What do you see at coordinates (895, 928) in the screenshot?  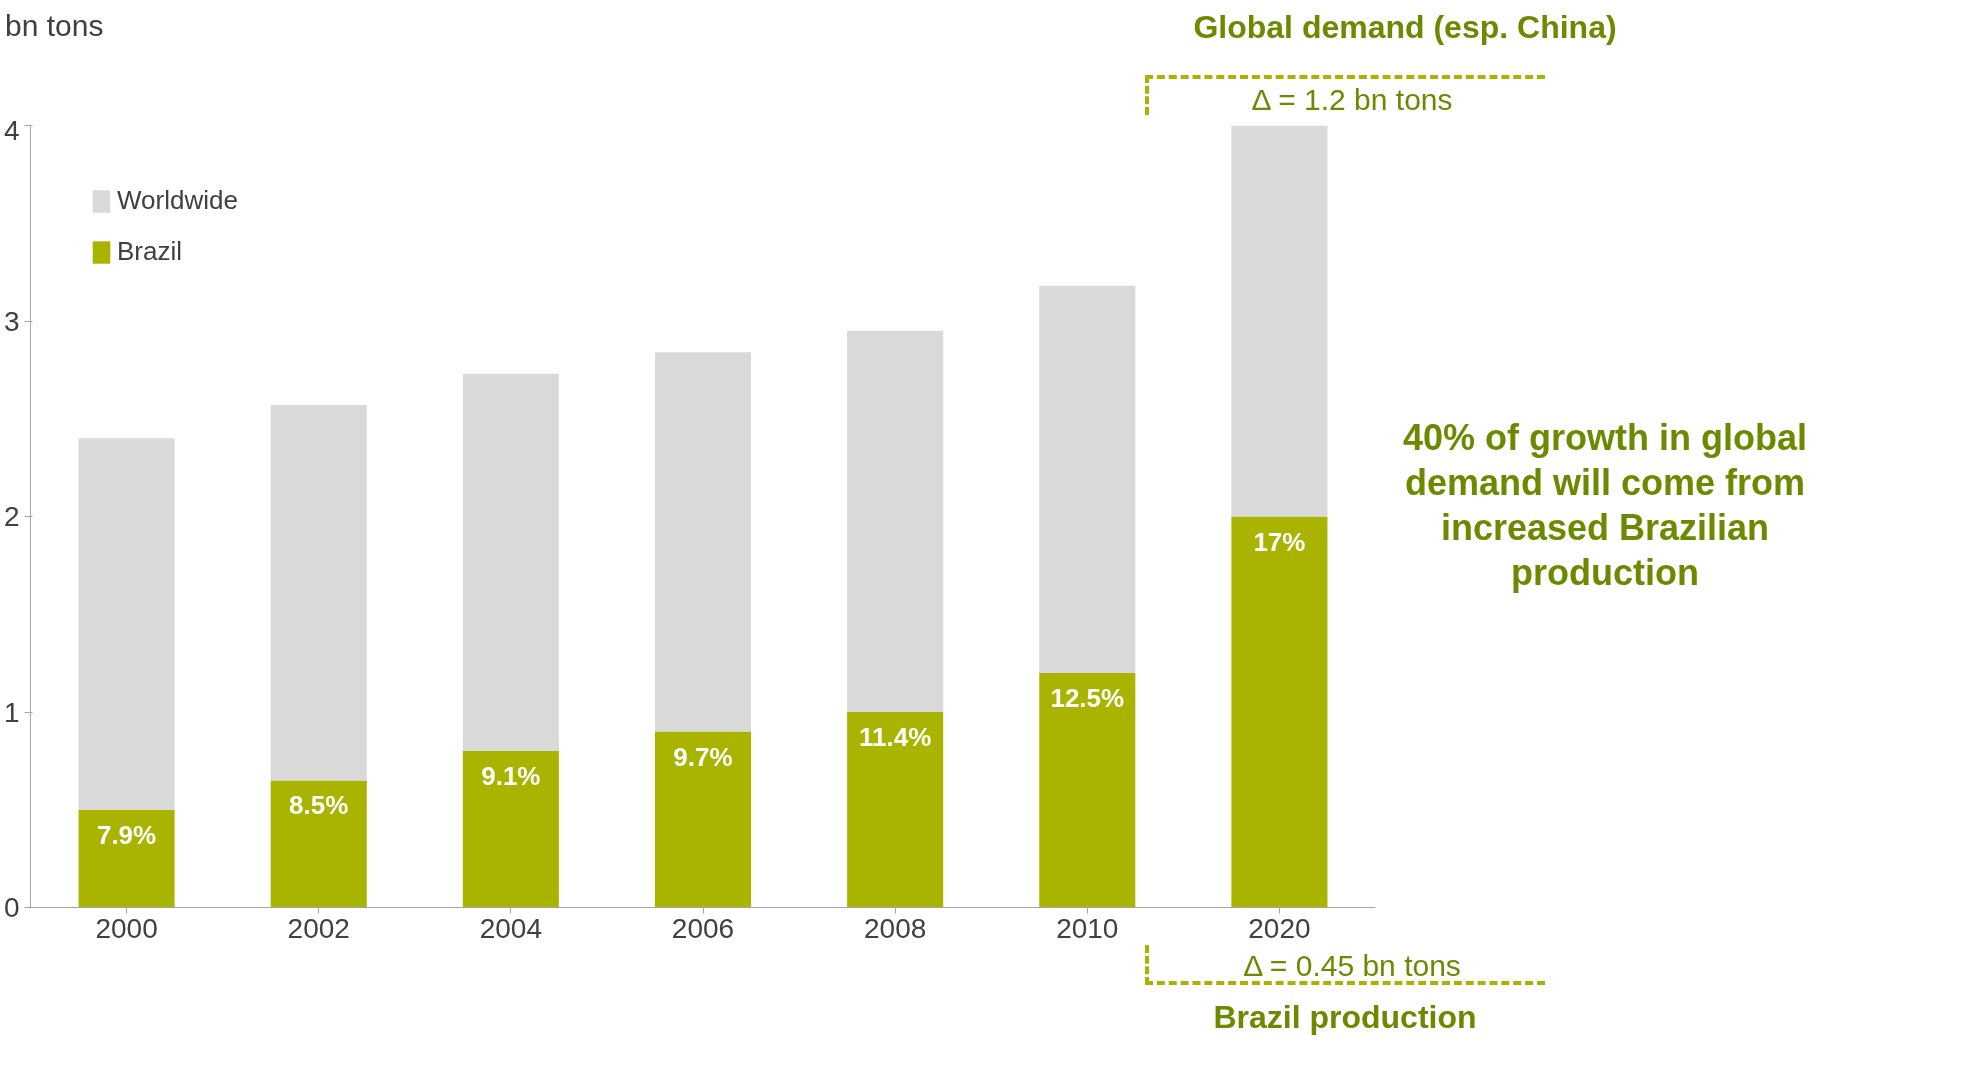 I see `x-tick-label: 2008` at bounding box center [895, 928].